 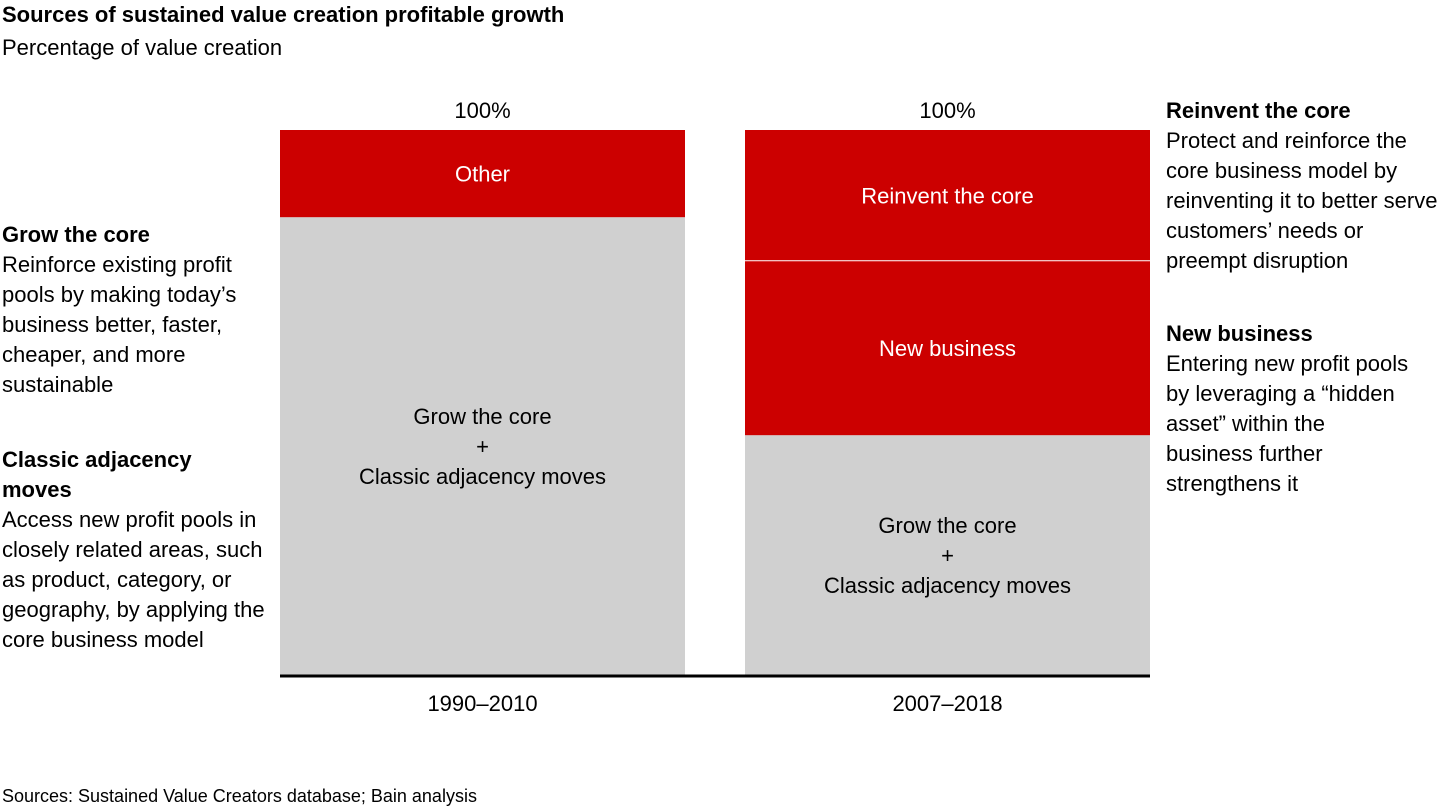 What do you see at coordinates (142, 47) in the screenshot?
I see `chart-subtitle: Percentage of value creation` at bounding box center [142, 47].